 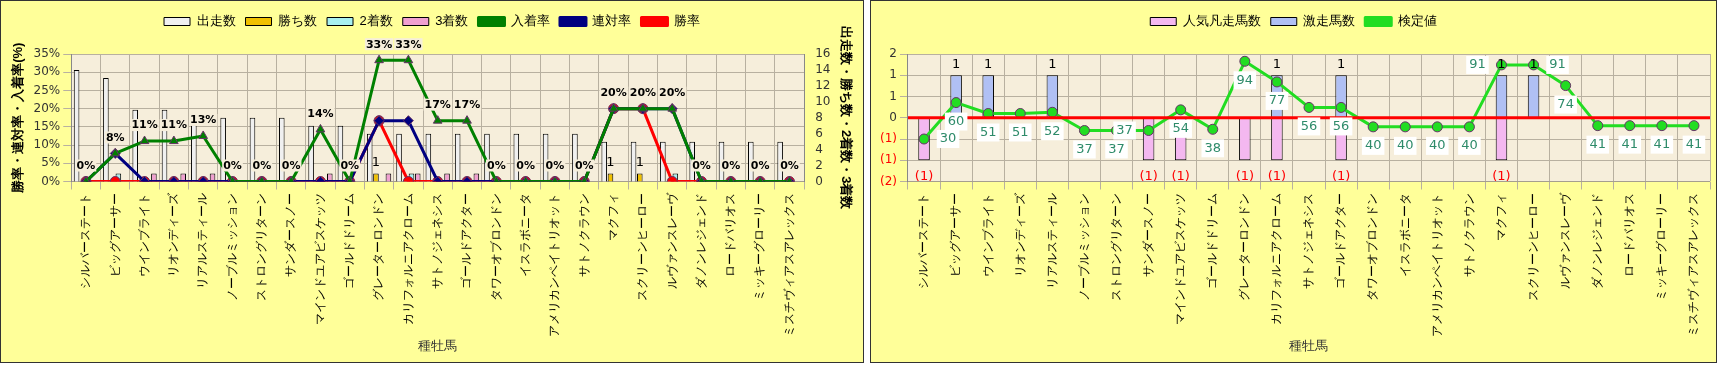 What do you see at coordinates (216, 21) in the screenshot?
I see `legend-label: 出走数` at bounding box center [216, 21].